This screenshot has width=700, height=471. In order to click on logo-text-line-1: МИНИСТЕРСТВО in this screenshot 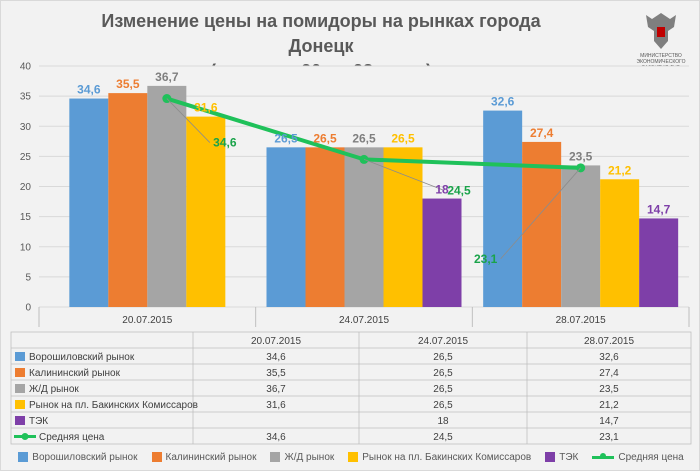, I will do `click(661, 56)`.